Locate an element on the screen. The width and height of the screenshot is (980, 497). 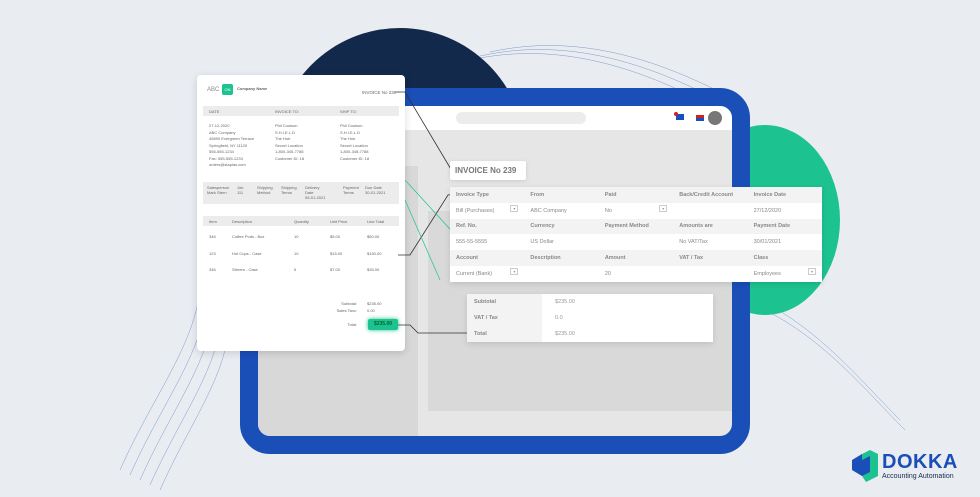
field-text: US Dollar is located at coordinates (542, 242).